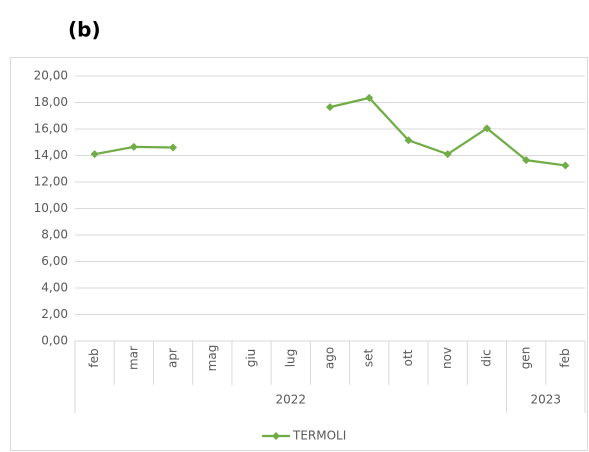 The image size is (589, 452). Describe the element at coordinates (290, 400) in the screenshot. I see `x-group-label: 2022` at that location.